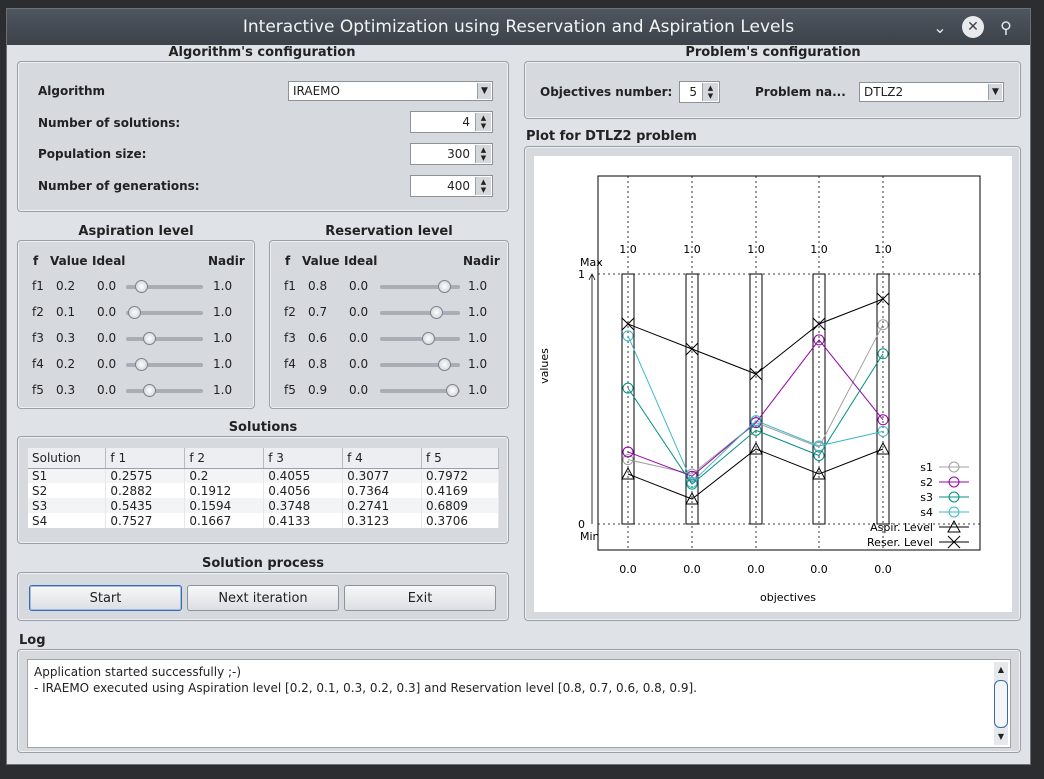 Image resolution: width=1044 pixels, height=779 pixels. What do you see at coordinates (290, 286) in the screenshot?
I see `reservation-row-f: f1` at bounding box center [290, 286].